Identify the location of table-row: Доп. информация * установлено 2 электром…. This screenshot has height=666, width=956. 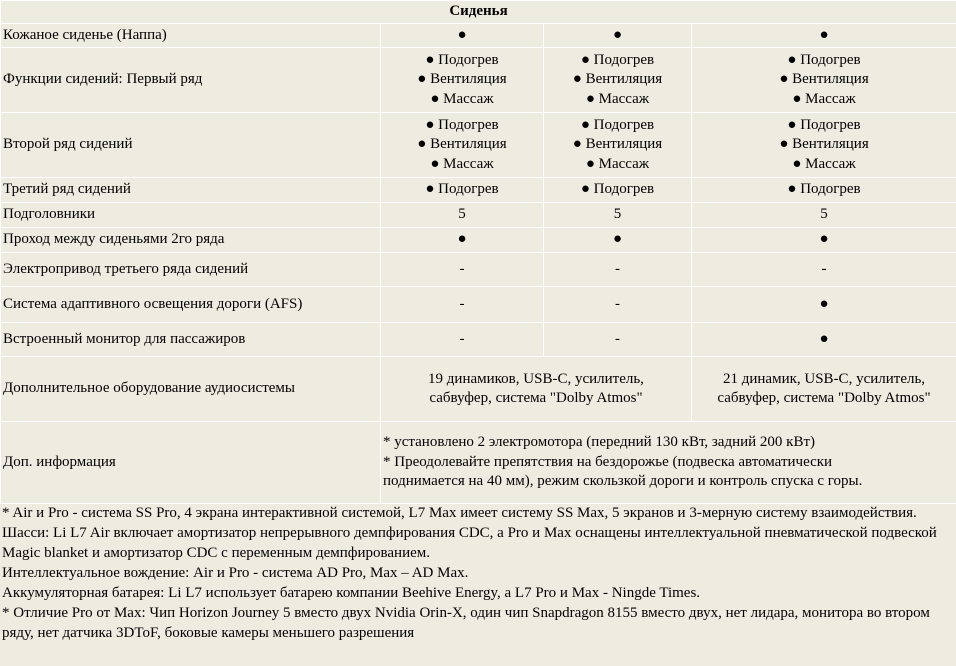
(478, 462).